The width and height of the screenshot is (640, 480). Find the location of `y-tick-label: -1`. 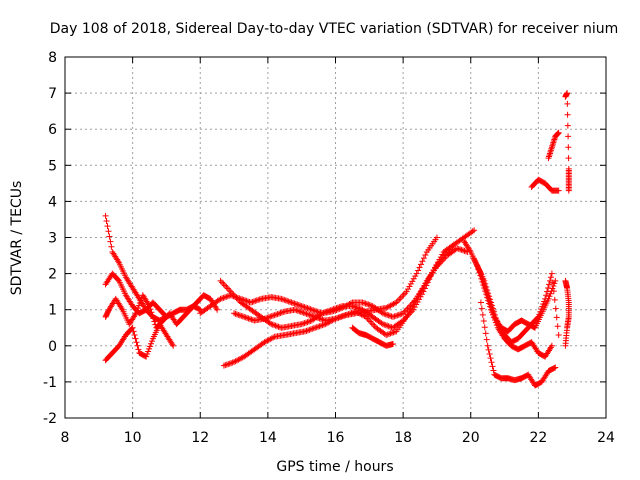

y-tick-label: -1 is located at coordinates (50, 383).